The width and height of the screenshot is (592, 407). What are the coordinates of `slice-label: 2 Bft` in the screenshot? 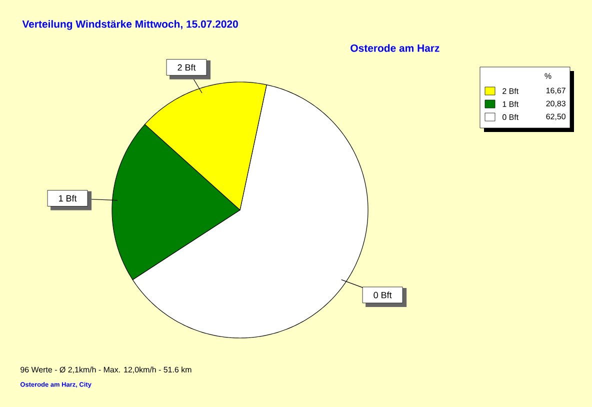 It's located at (187, 67).